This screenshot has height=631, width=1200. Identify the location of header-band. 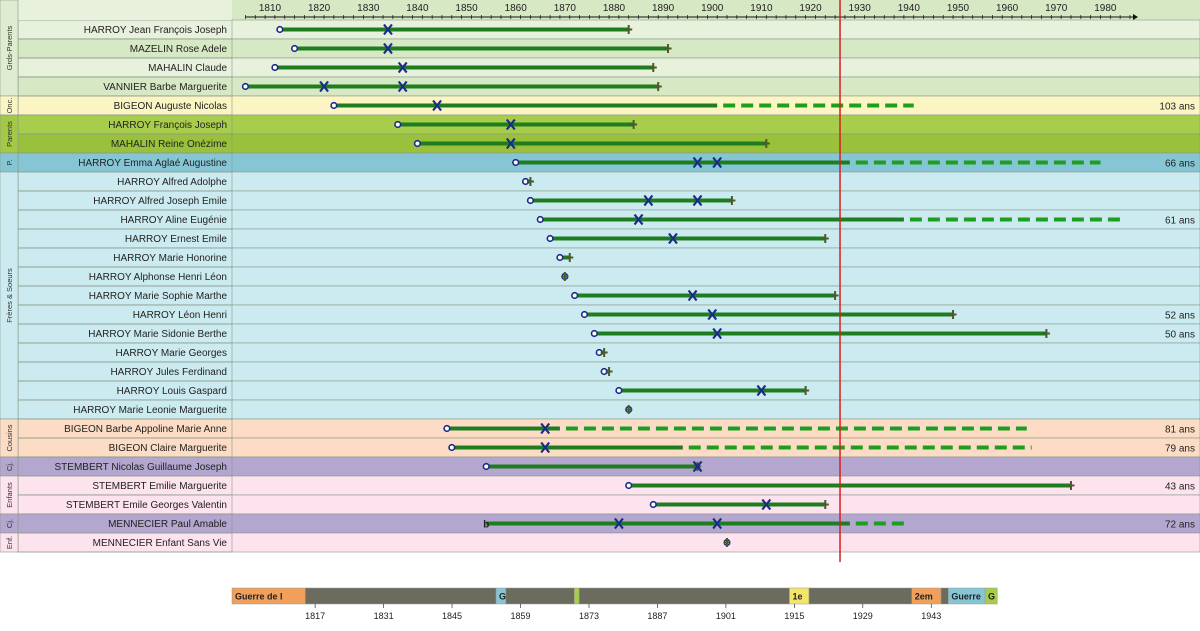
(600, 10).